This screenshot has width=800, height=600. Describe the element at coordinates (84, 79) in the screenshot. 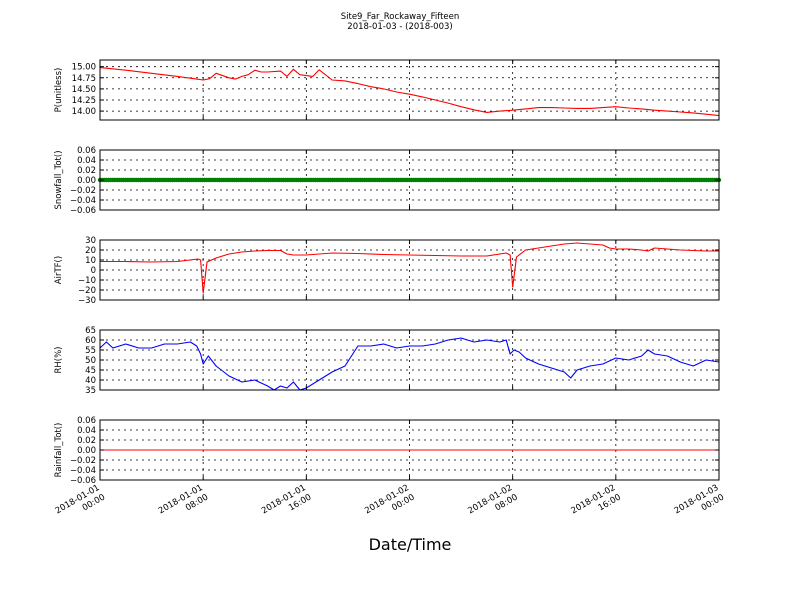

I see `y-tick-label: 14.75` at that location.